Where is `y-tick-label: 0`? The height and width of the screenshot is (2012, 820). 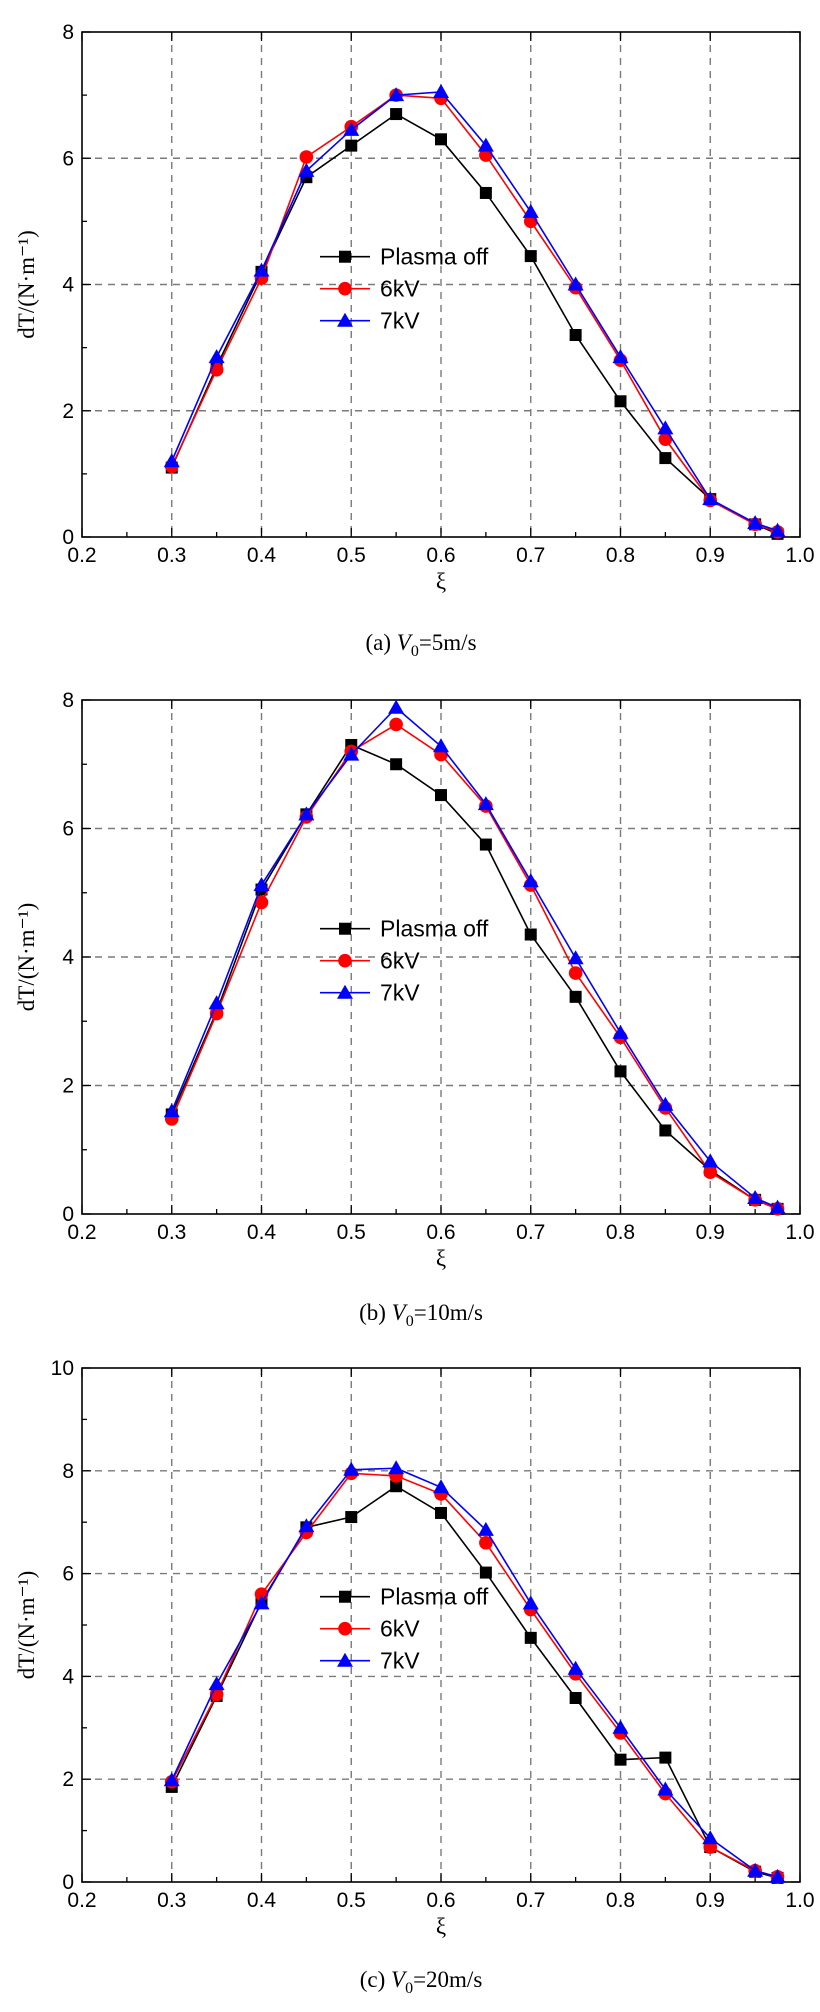 y-tick-label: 0 is located at coordinates (68, 537).